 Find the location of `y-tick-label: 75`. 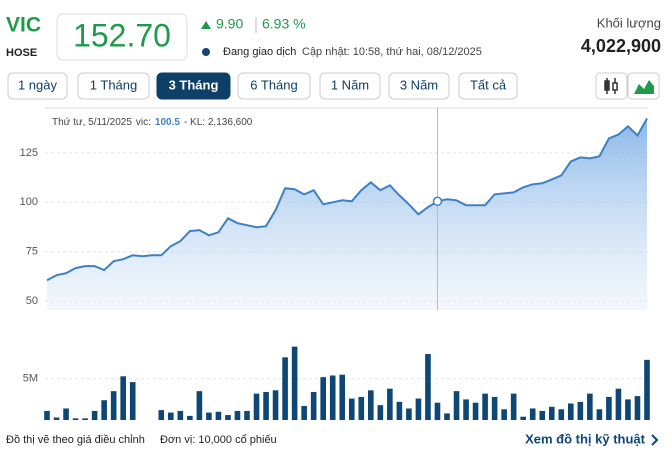

y-tick-label: 75 is located at coordinates (32, 252).